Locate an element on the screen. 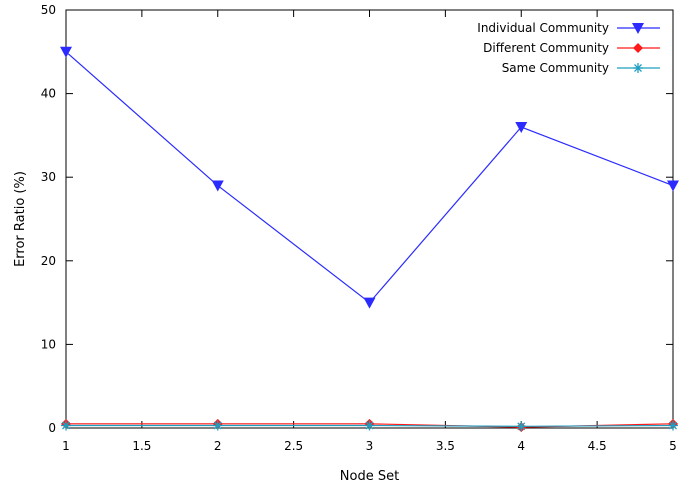 The image size is (689, 490). x-tick-label: 2 is located at coordinates (218, 446).